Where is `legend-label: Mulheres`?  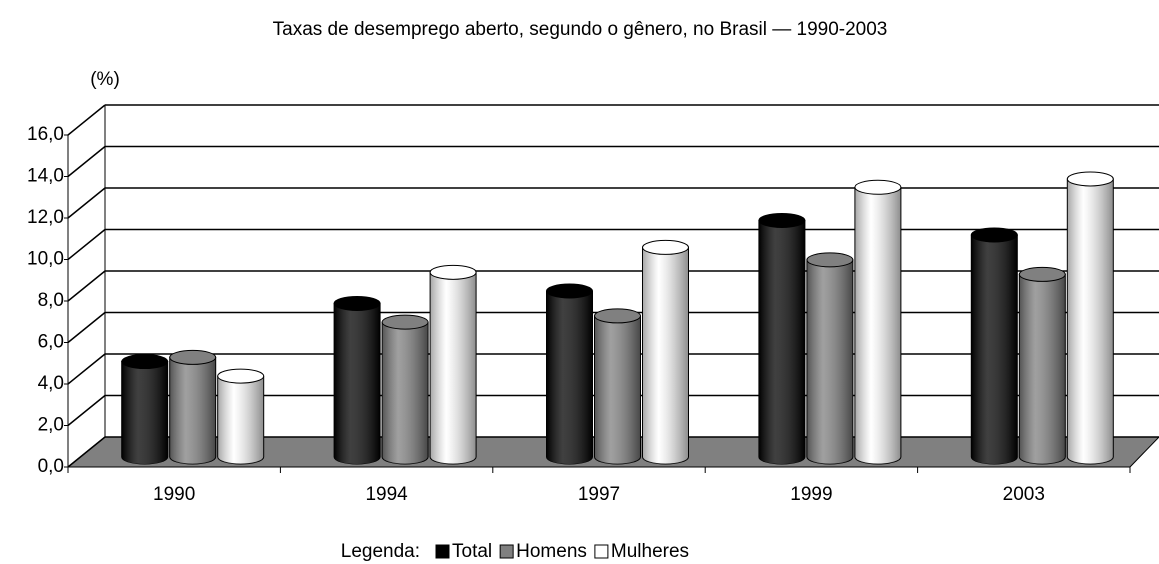
legend-label: Mulheres is located at coordinates (650, 551).